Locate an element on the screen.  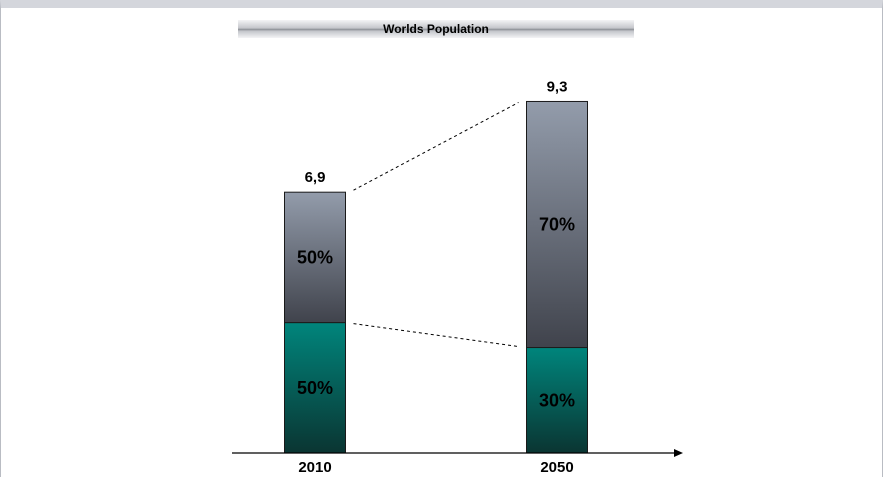
total-label-2010: 6,9 is located at coordinates (315, 177).